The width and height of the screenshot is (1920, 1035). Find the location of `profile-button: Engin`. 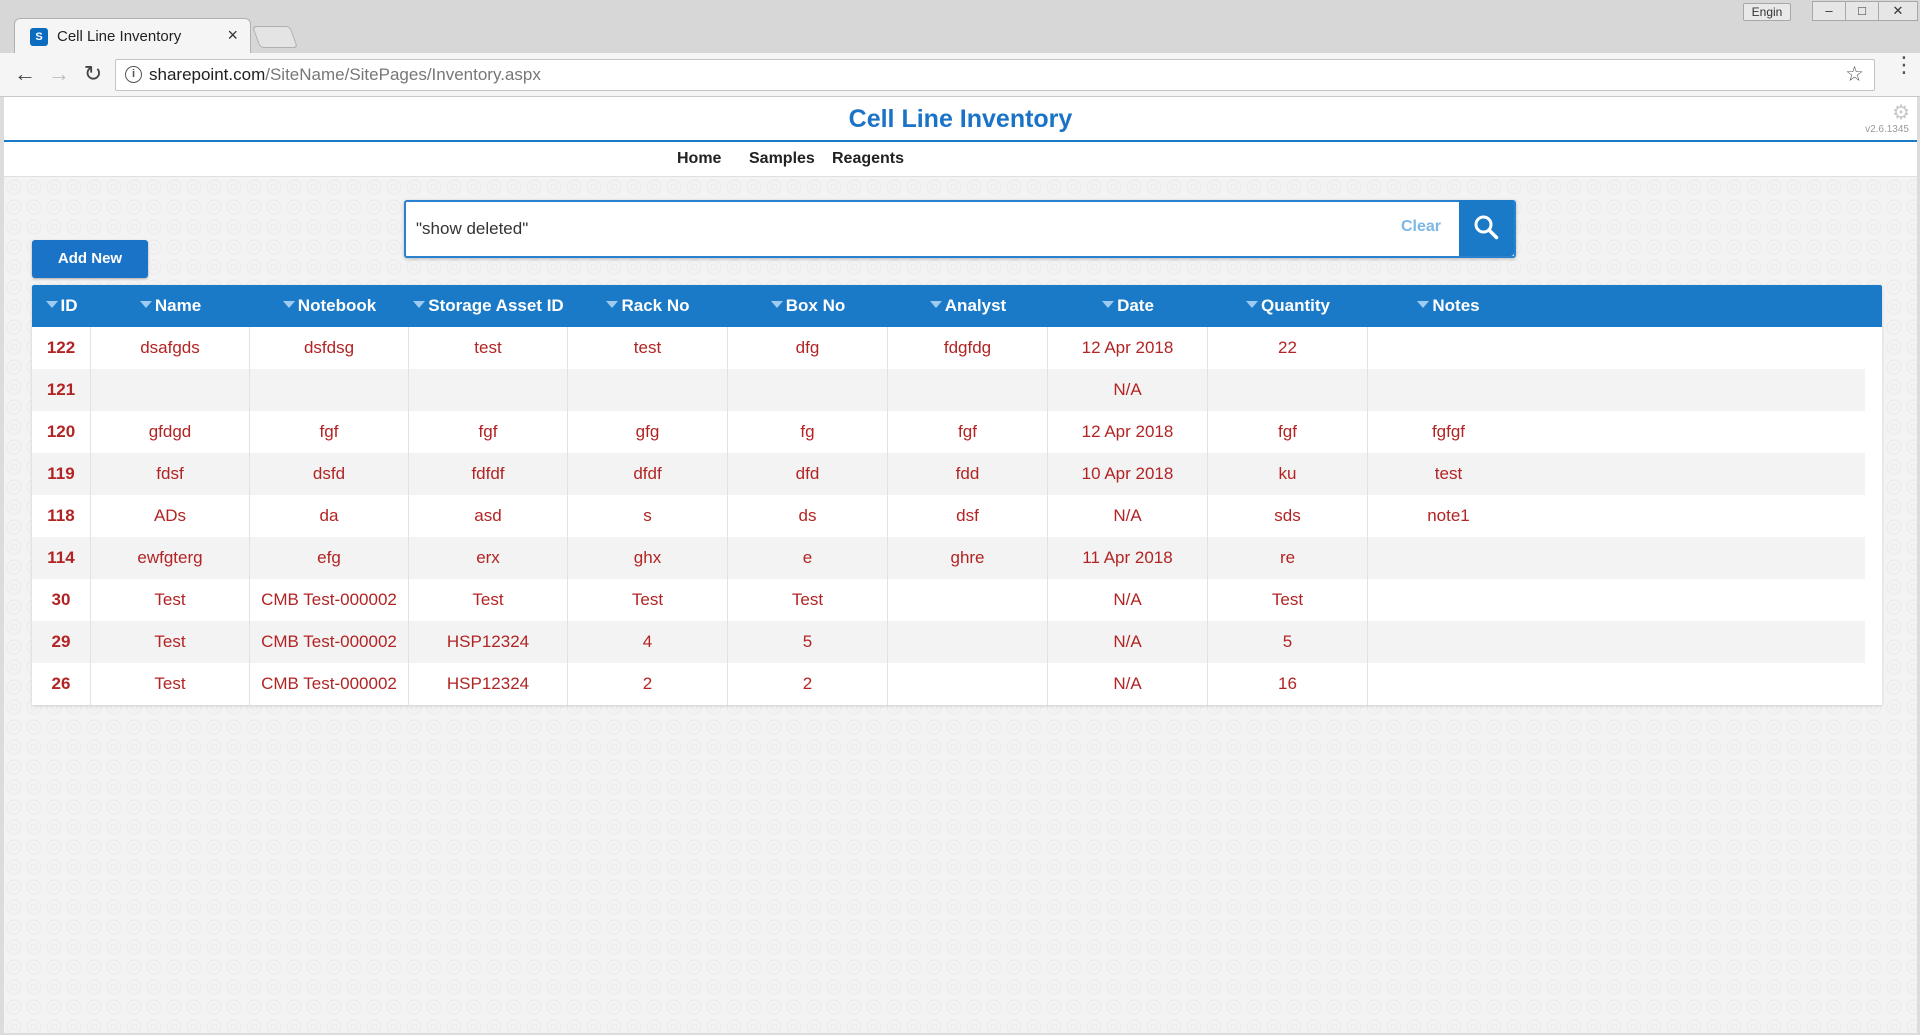

profile-button: Engin is located at coordinates (1767, 12).